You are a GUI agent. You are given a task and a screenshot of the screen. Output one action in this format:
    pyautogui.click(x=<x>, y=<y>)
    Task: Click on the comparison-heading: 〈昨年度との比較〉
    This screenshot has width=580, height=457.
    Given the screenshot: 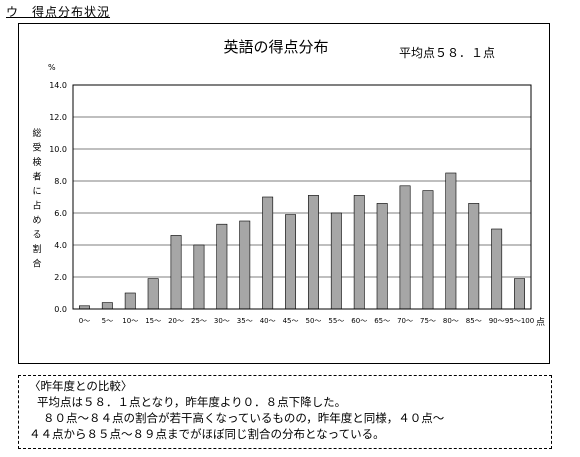 What is the action you would take?
    pyautogui.click(x=81, y=386)
    